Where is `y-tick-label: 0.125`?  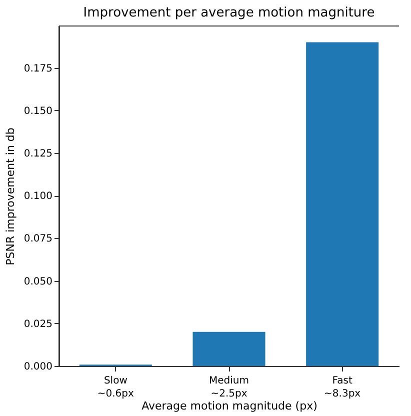
y-tick-label: 0.125 is located at coordinates (38, 154).